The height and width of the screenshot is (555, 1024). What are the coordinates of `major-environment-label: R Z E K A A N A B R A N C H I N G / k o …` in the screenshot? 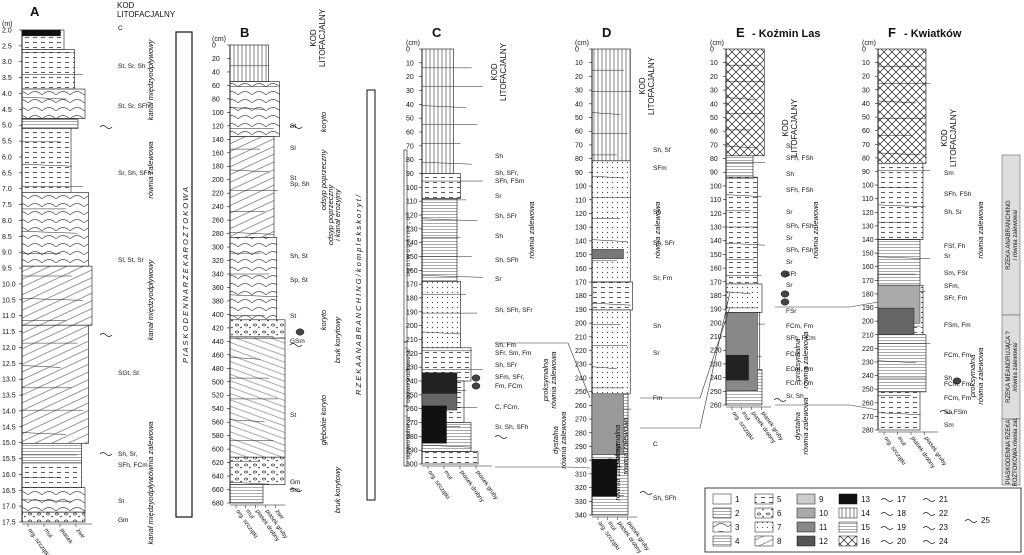 It's located at (358, 294).